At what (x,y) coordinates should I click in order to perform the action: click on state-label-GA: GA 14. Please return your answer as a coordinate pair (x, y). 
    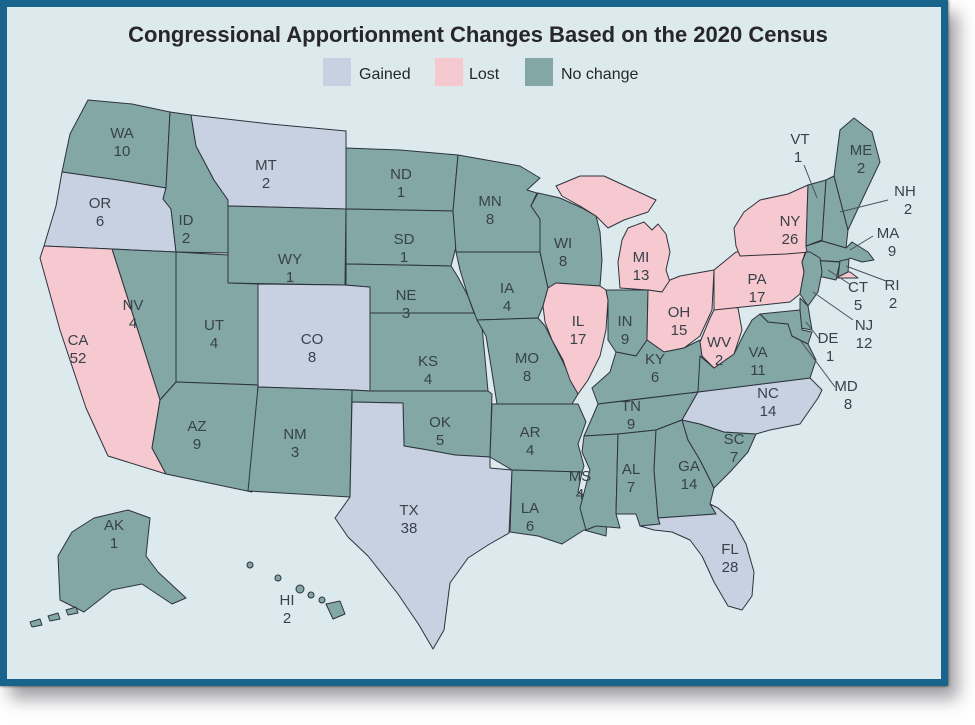
    Looking at the image, I should click on (689, 475).